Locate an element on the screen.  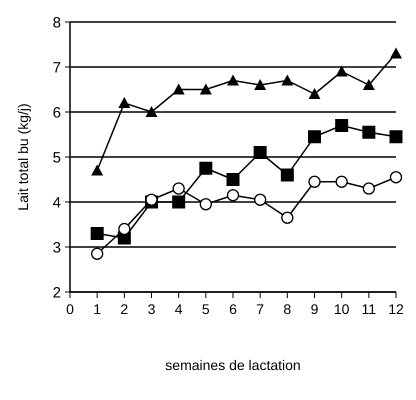
x-tick-label: 2 is located at coordinates (124, 309).